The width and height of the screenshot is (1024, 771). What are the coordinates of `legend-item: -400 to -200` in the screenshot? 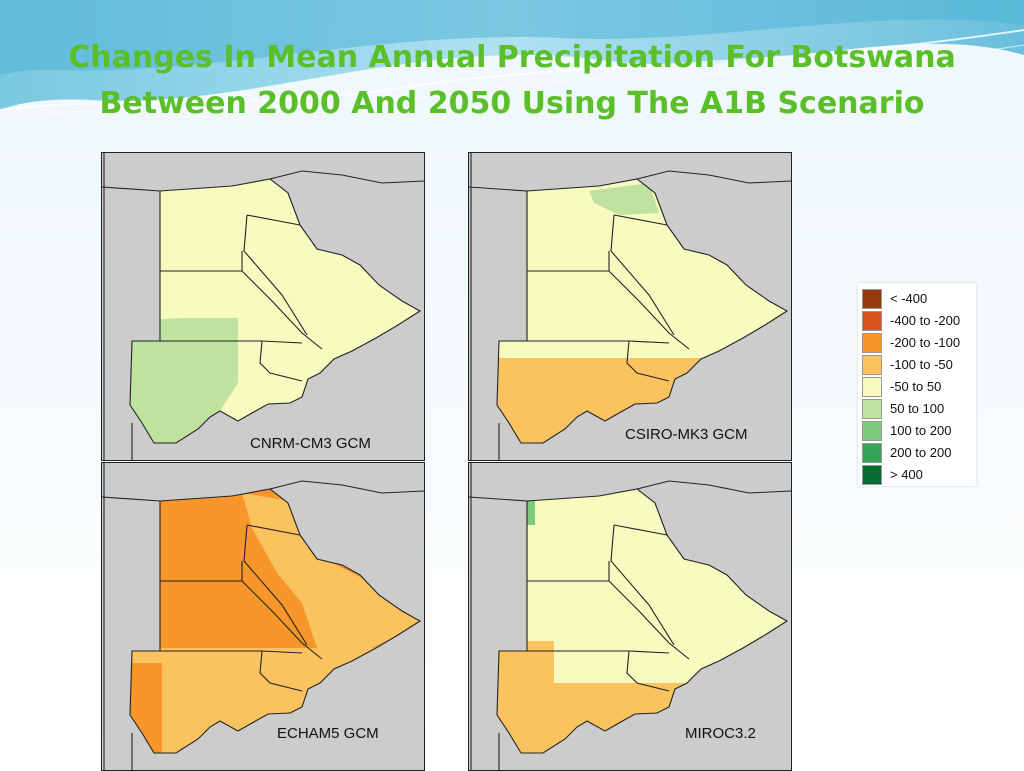 It's located at (918, 321).